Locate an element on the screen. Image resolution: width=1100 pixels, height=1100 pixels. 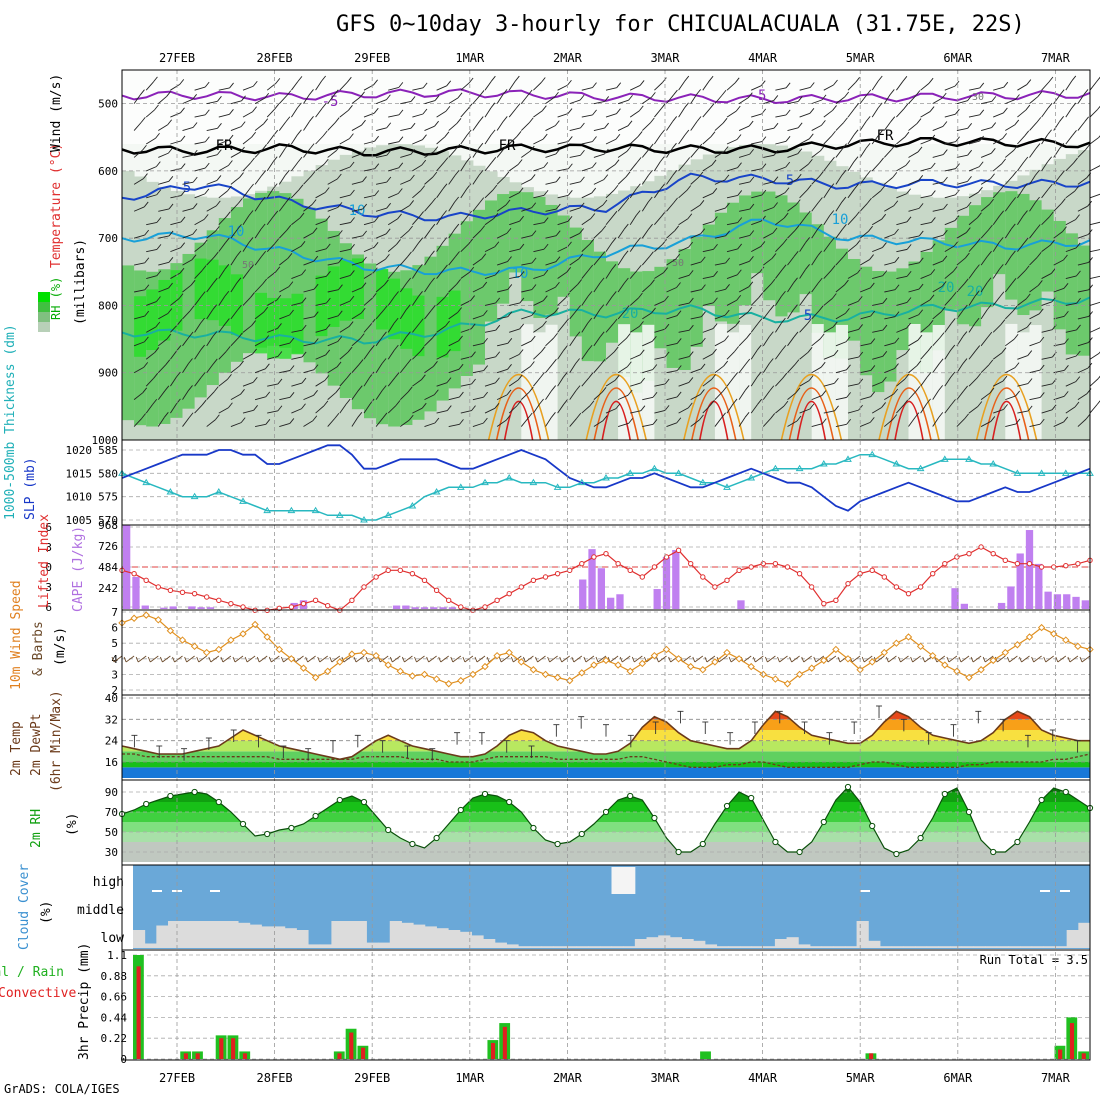
temp-tick-label: 16 is located at coordinates (111, 762).